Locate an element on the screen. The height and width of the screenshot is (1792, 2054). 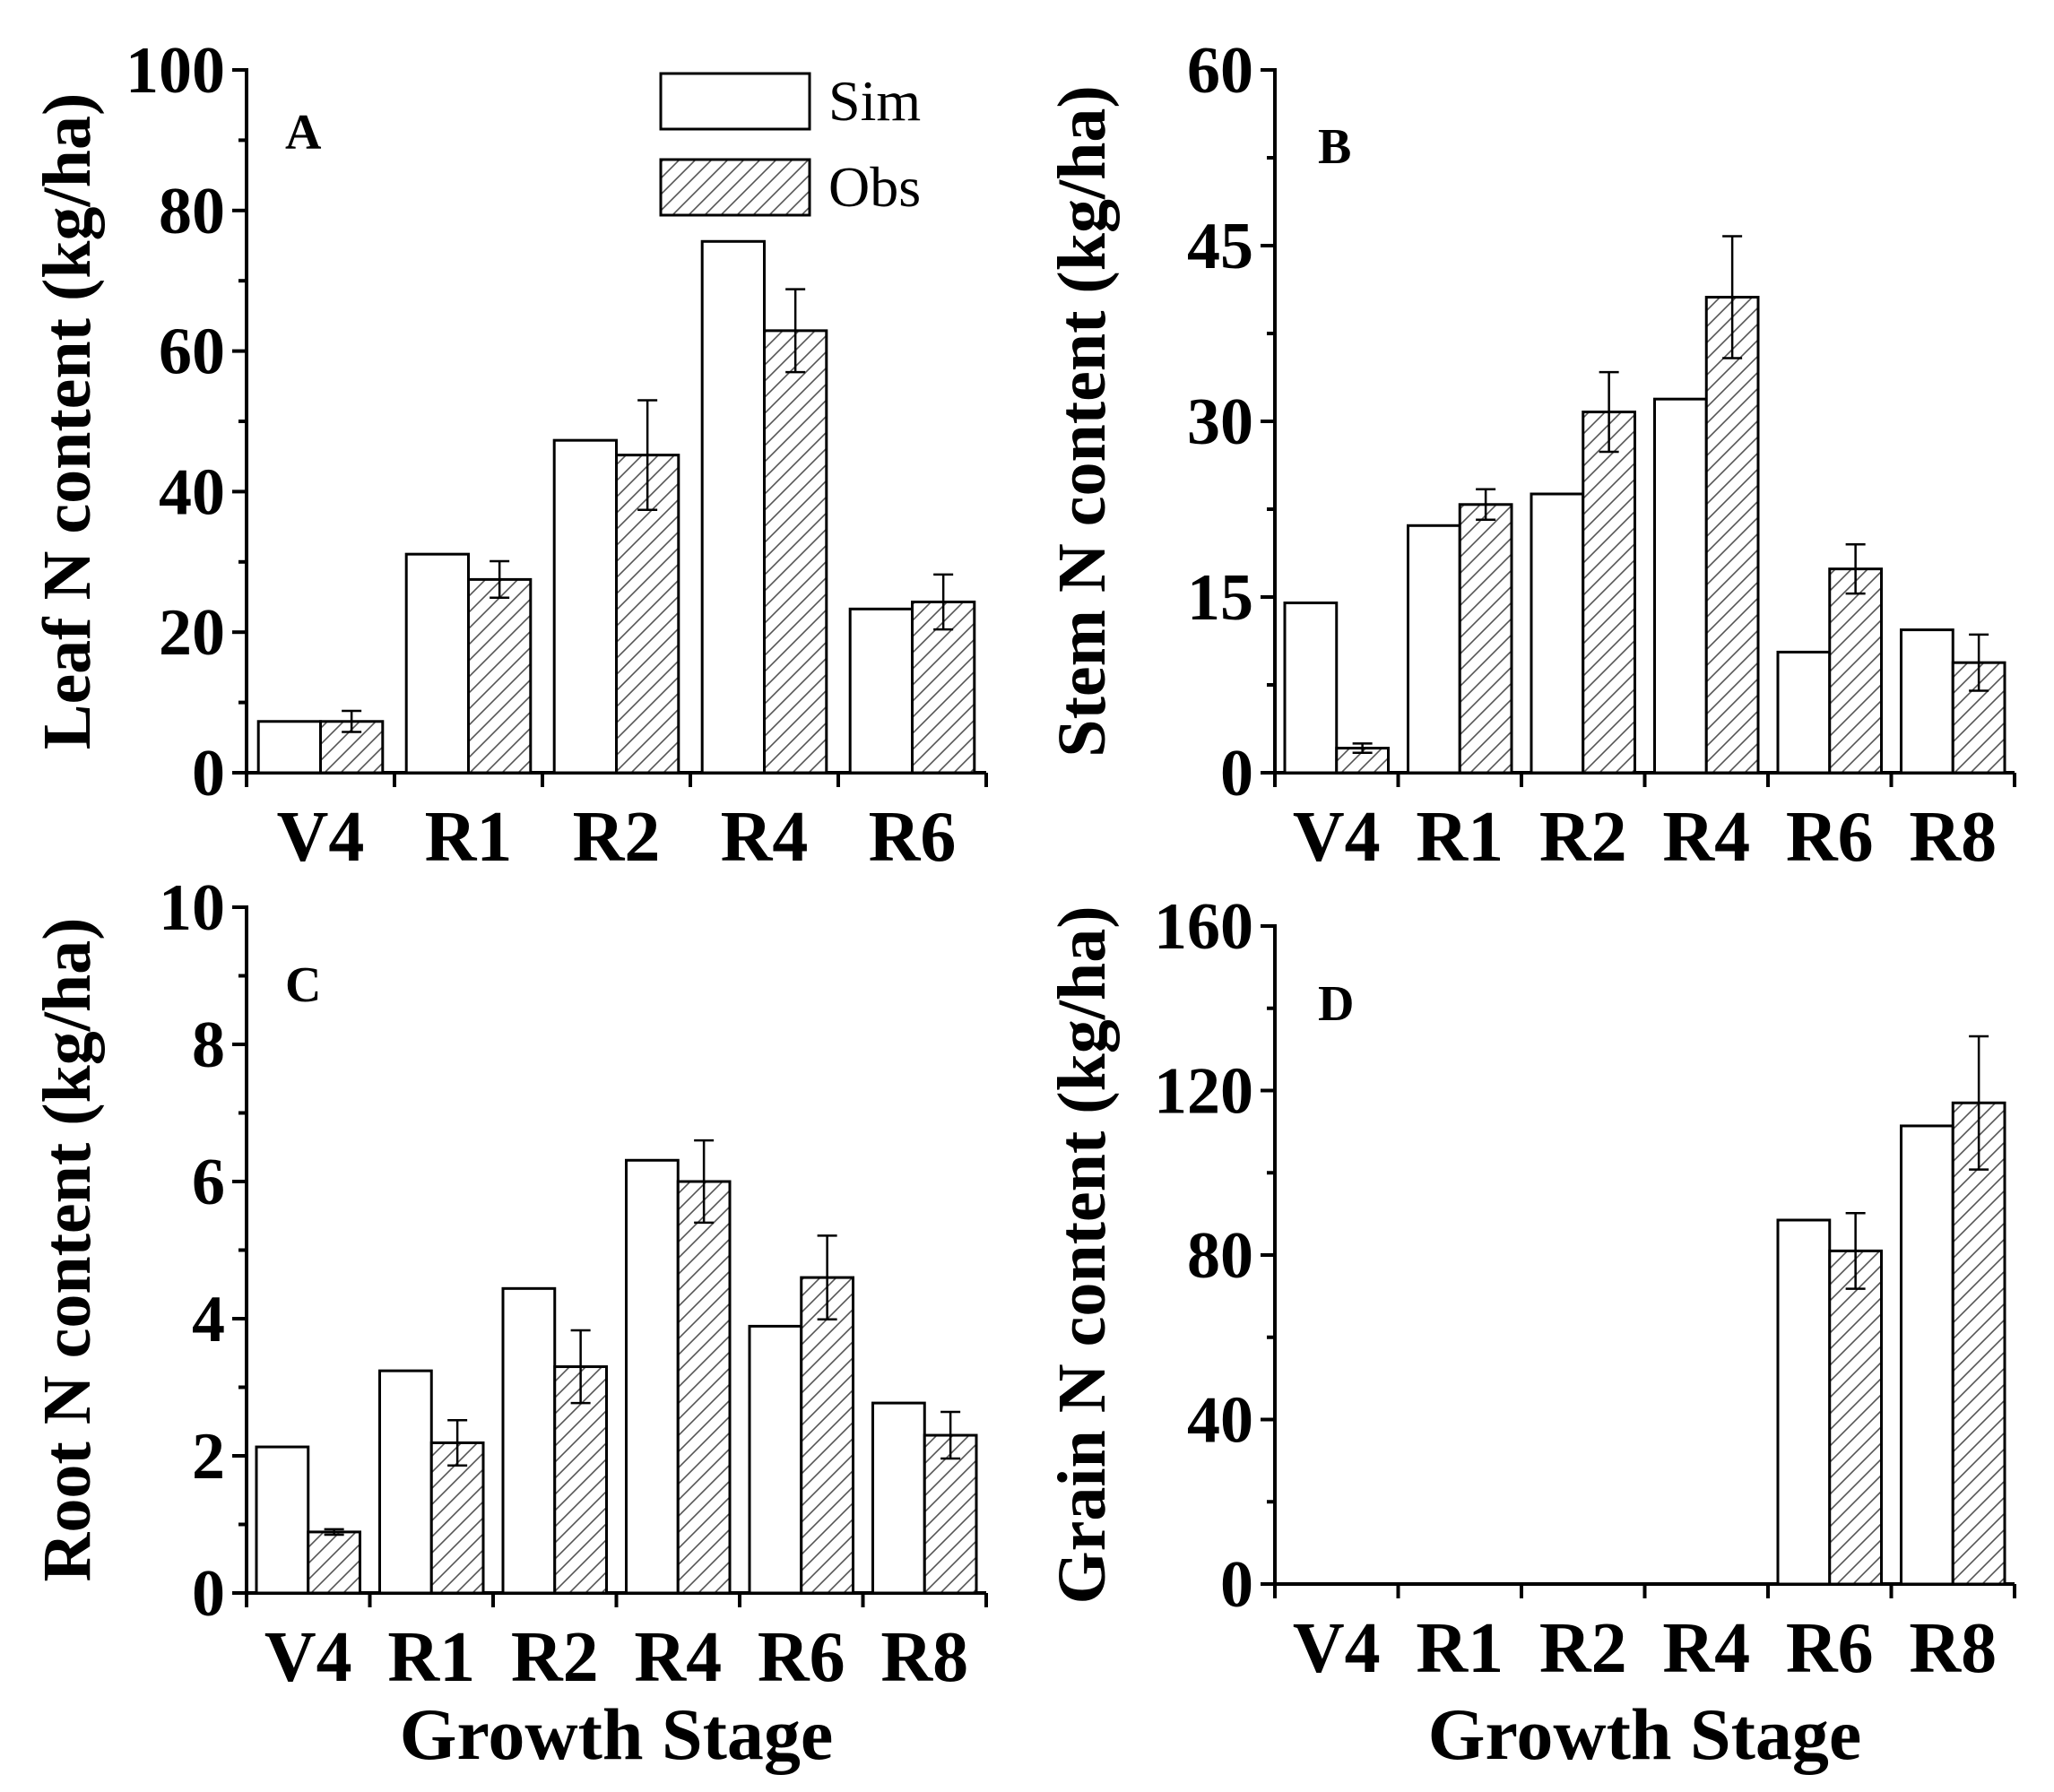
panel-a-category-label: R2 is located at coordinates (617, 837).